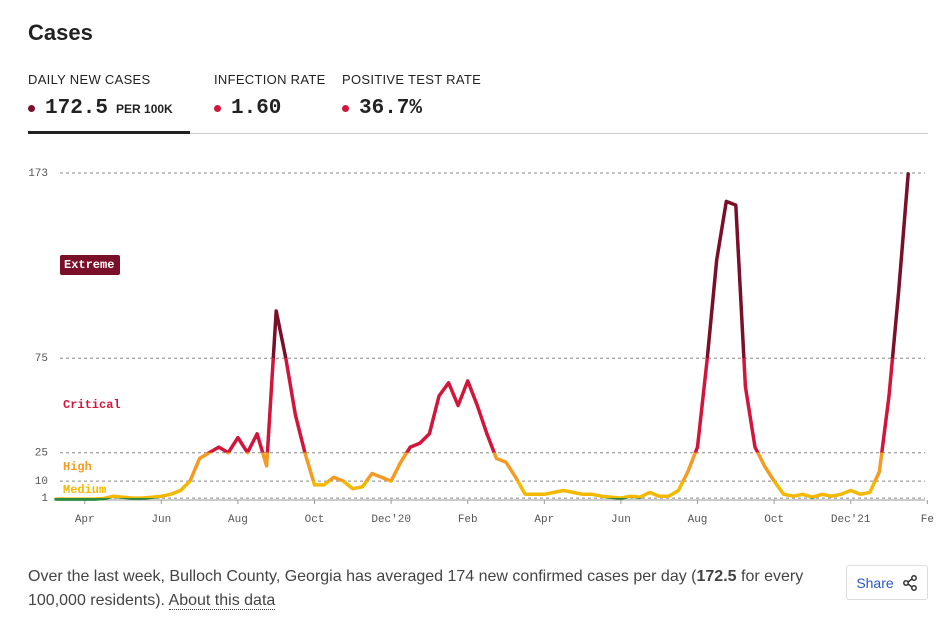  I want to click on tab-value: 172.5, so click(77, 108).